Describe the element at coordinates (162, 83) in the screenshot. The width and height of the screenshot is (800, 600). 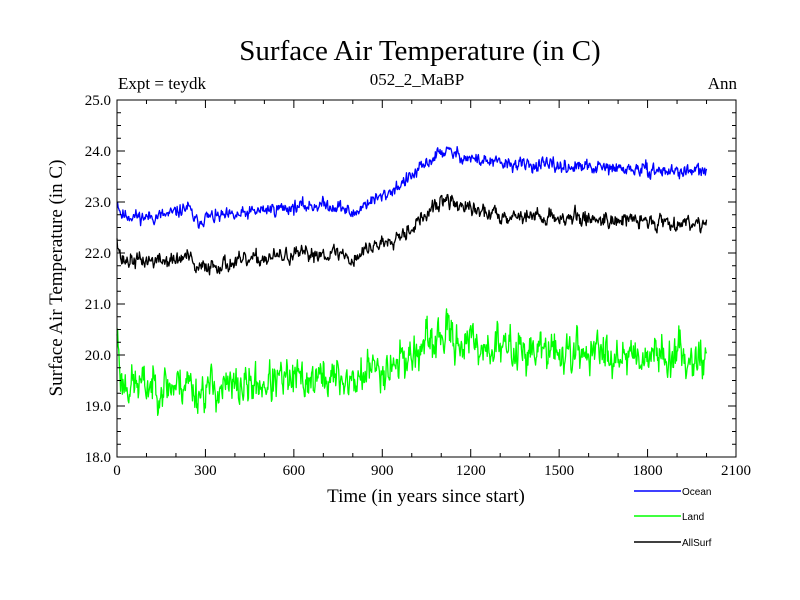
I see `experiment-label: Expt = teydk` at that location.